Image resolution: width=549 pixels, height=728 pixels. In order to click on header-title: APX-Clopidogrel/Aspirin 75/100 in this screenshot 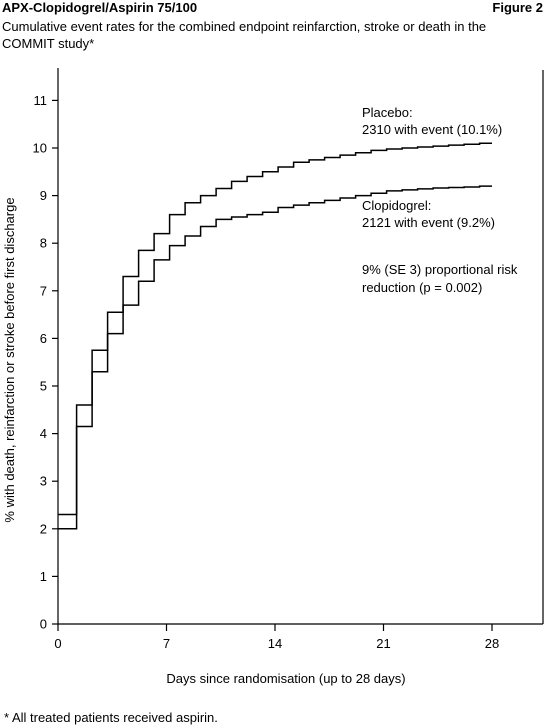, I will do `click(100, 7)`.